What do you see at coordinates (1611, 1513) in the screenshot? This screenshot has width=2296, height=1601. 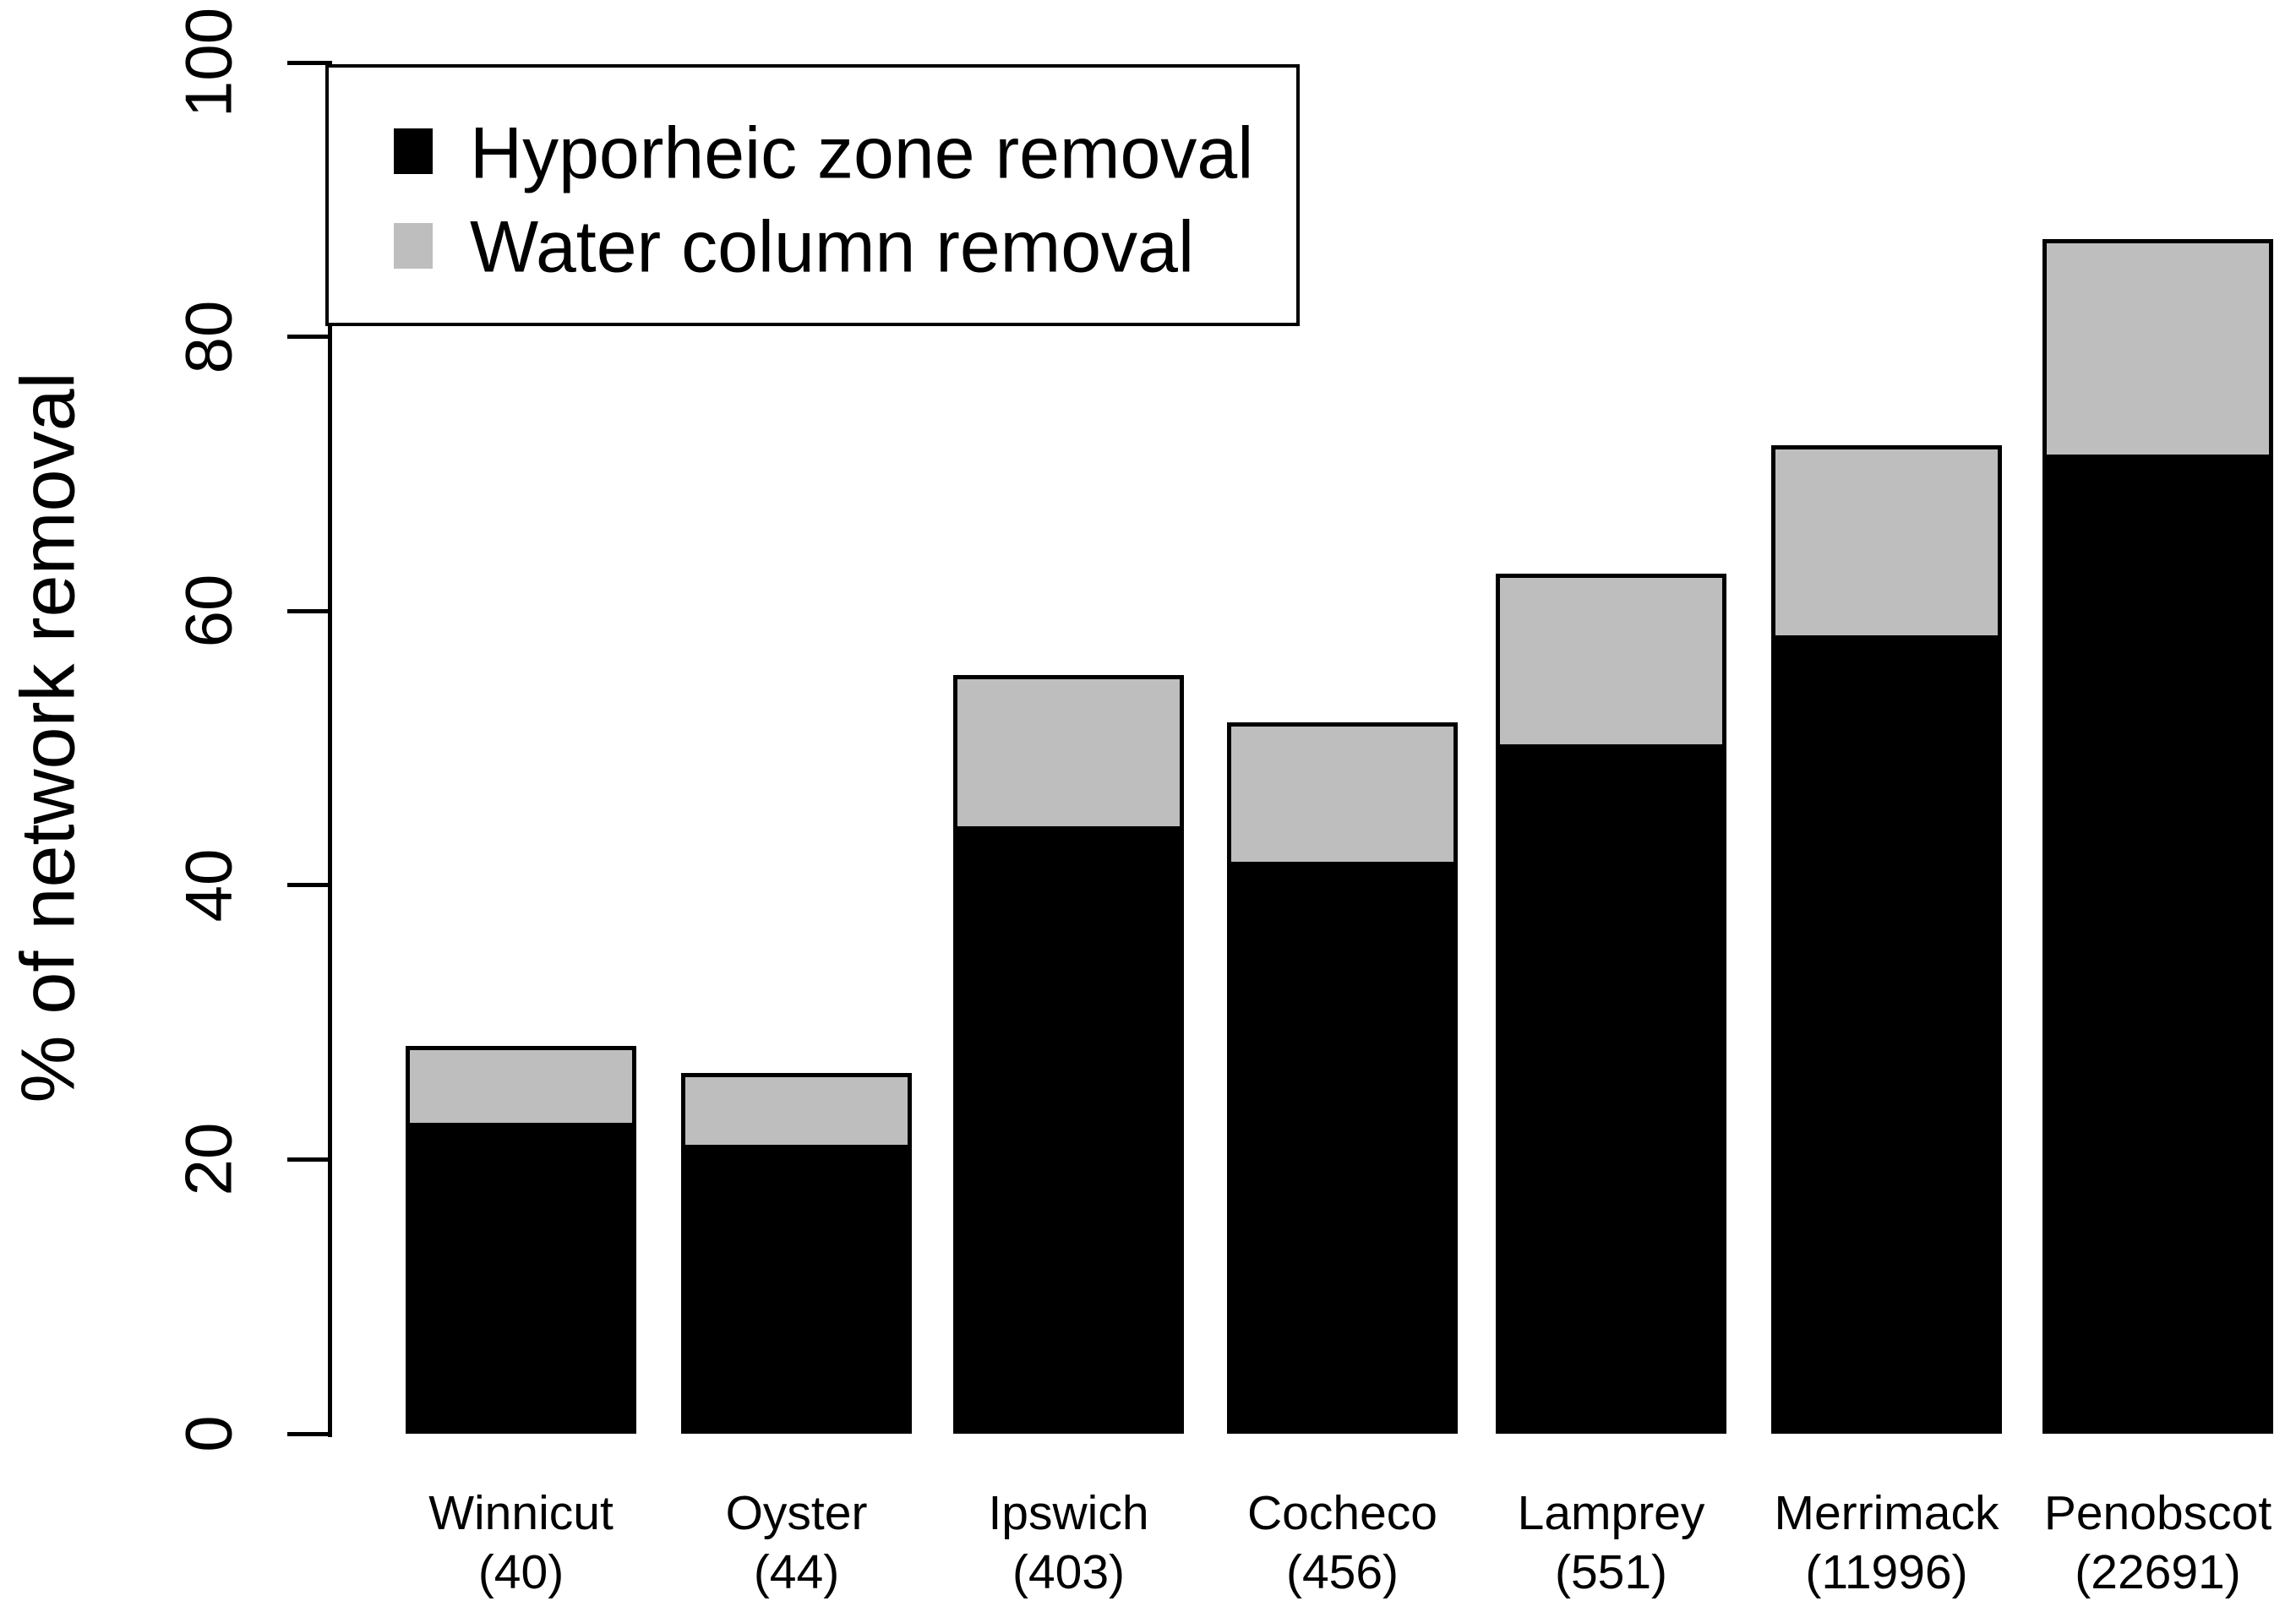 I see `category-label-lamprey: Lamprey` at bounding box center [1611, 1513].